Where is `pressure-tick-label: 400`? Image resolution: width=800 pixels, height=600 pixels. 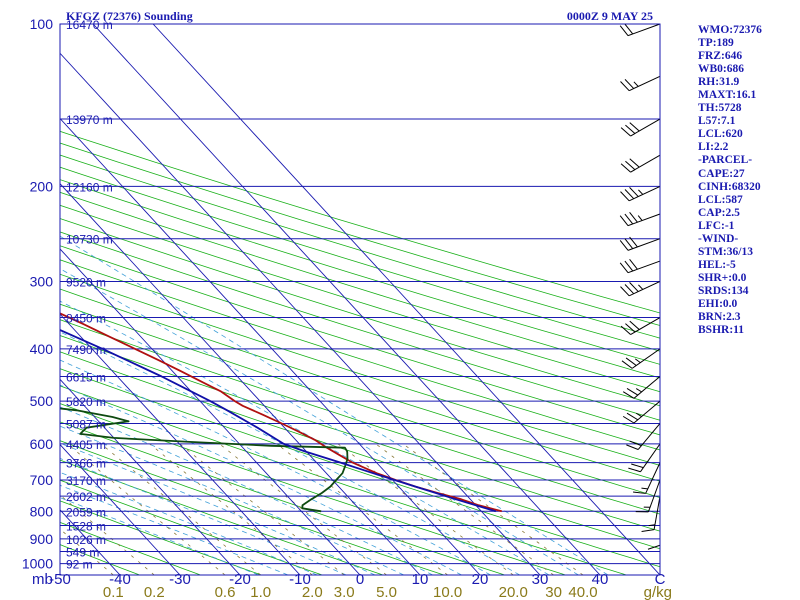 pressure-tick-label: 400 is located at coordinates (42, 349).